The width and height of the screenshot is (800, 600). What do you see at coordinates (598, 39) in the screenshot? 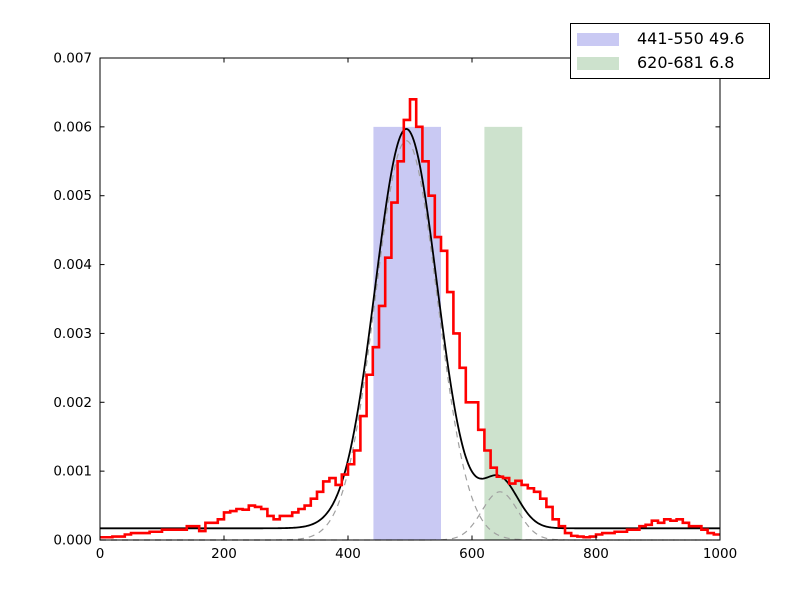
I see `blue-band-swatch` at bounding box center [598, 39].